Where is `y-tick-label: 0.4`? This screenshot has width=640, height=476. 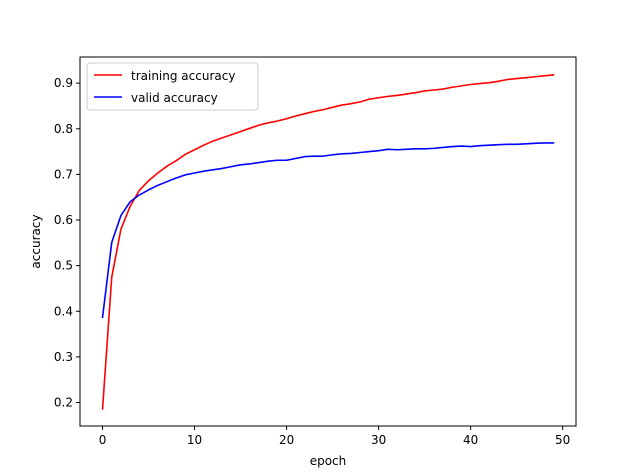
y-tick-label: 0.4 is located at coordinates (63, 311).